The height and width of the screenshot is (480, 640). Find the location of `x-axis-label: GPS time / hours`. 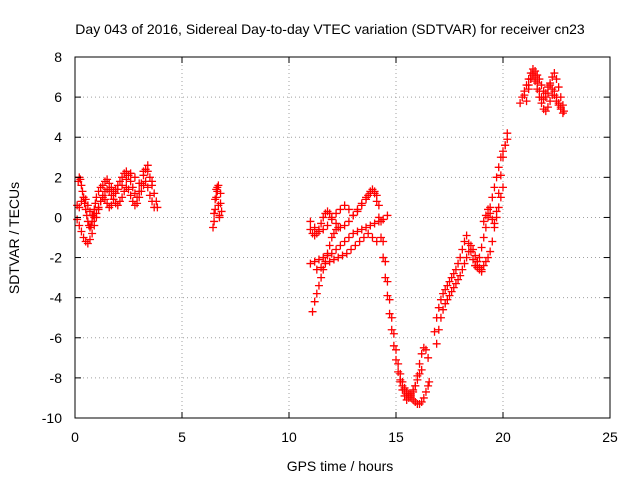

x-axis-label: GPS time / hours is located at coordinates (340, 466).